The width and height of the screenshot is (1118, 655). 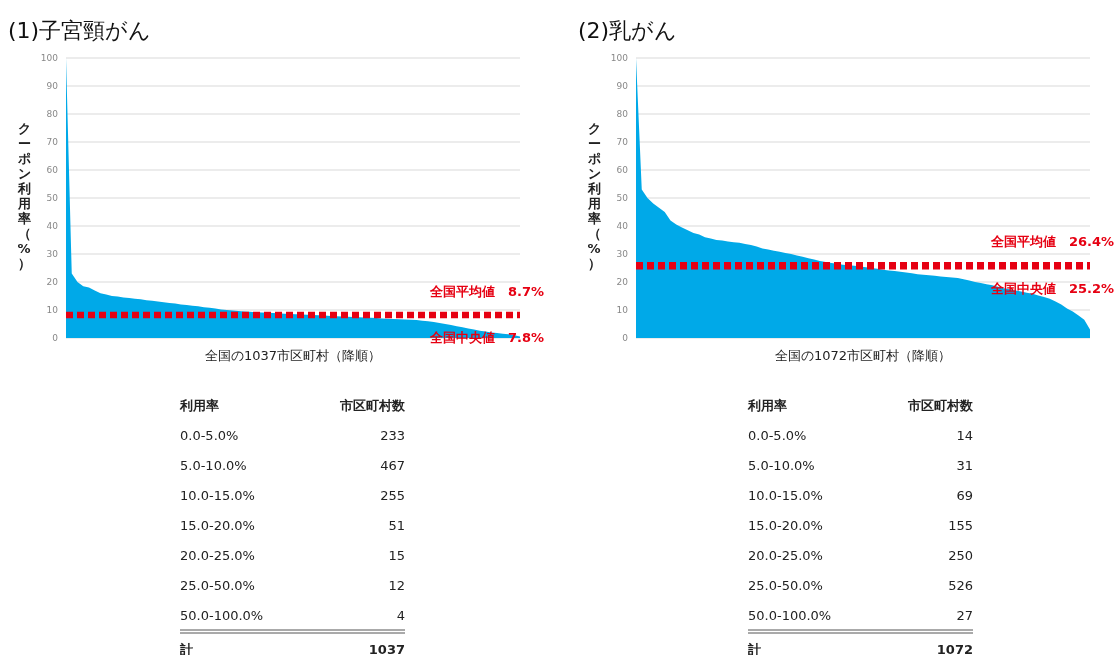 I want to click on data-label: 255, so click(x=392, y=495).